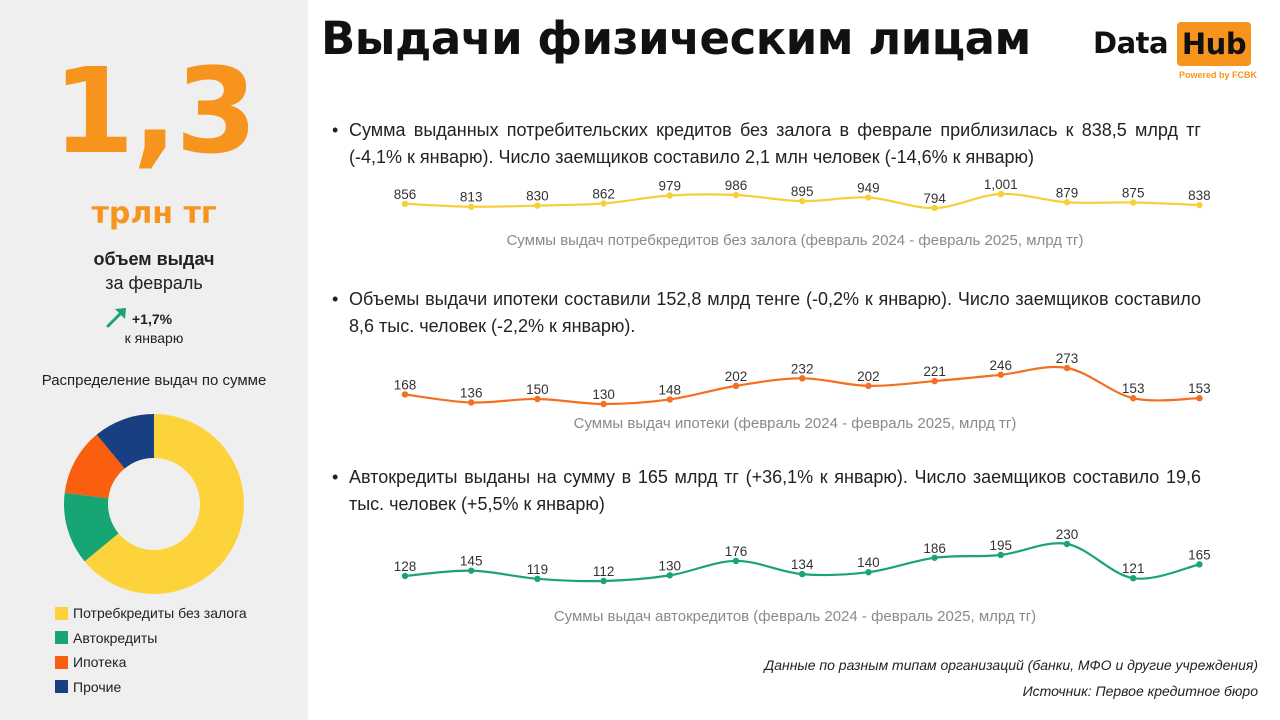  Describe the element at coordinates (1067, 358) in the screenshot. I see `data-label: 273` at that location.